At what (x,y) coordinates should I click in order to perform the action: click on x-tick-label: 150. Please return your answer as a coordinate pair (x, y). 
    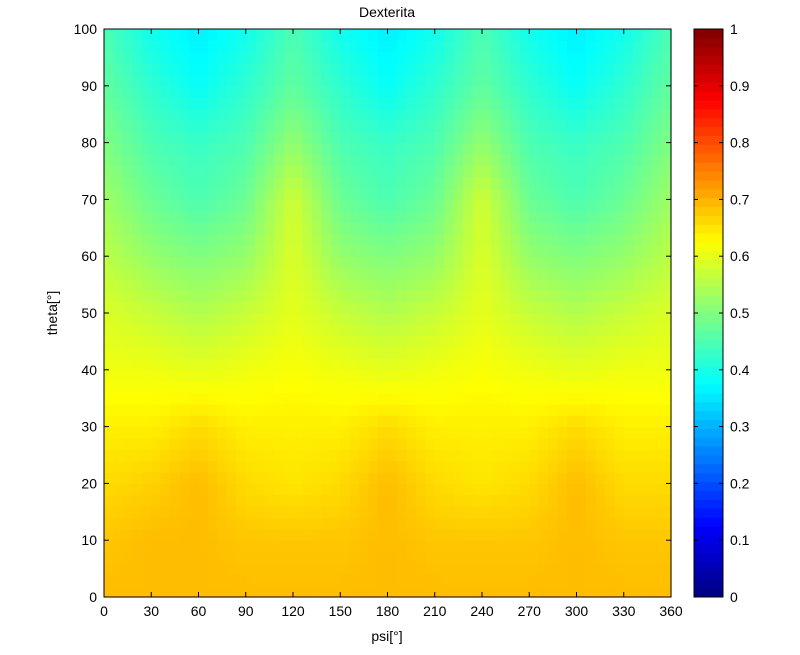
    Looking at the image, I should click on (341, 611).